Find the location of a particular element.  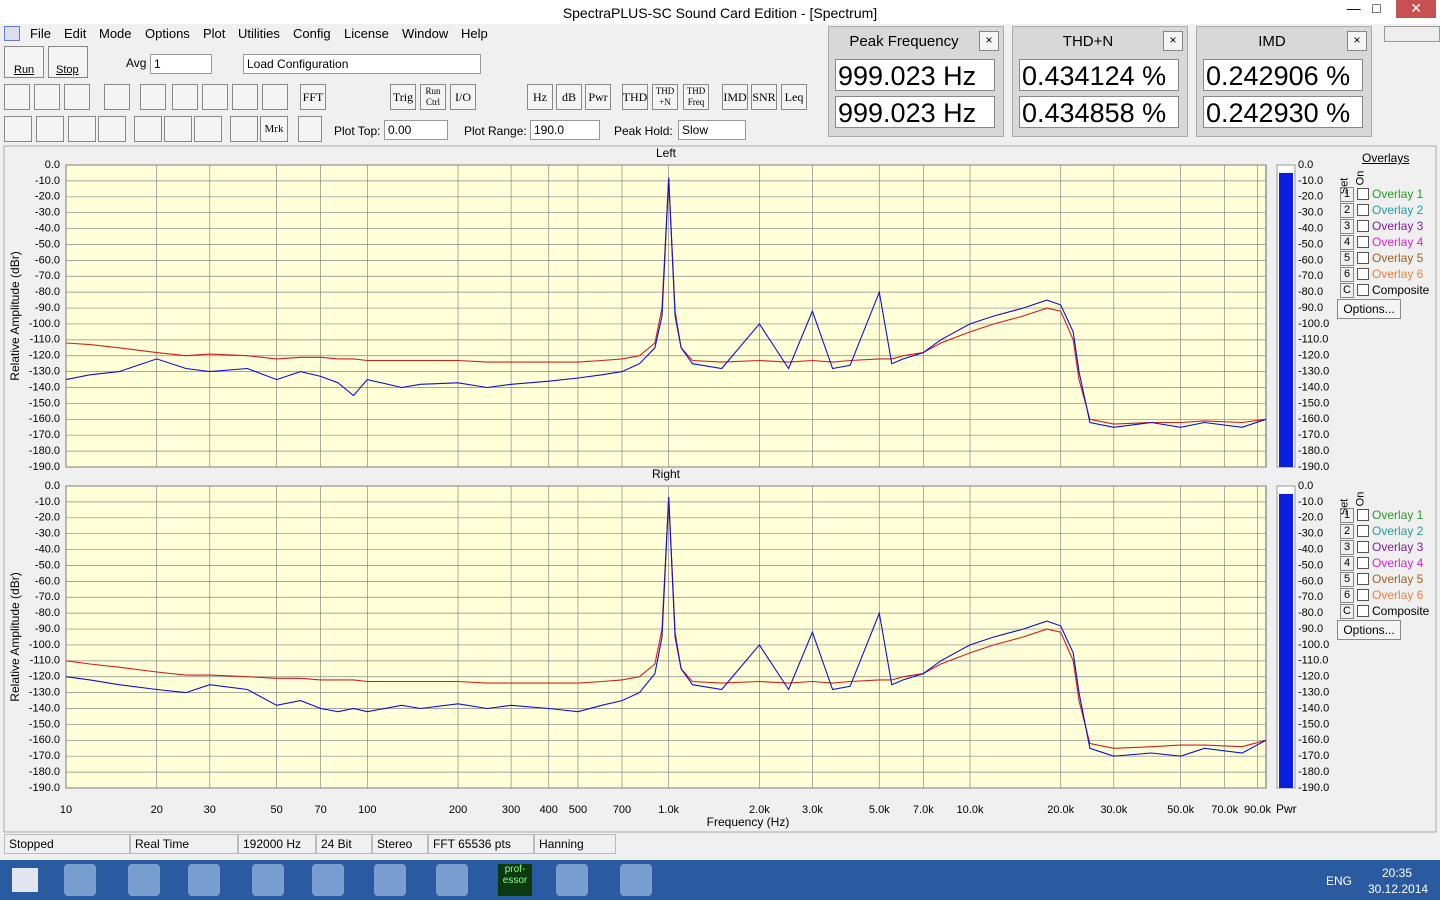

plot-top-label: Plot Top: is located at coordinates (357, 131).